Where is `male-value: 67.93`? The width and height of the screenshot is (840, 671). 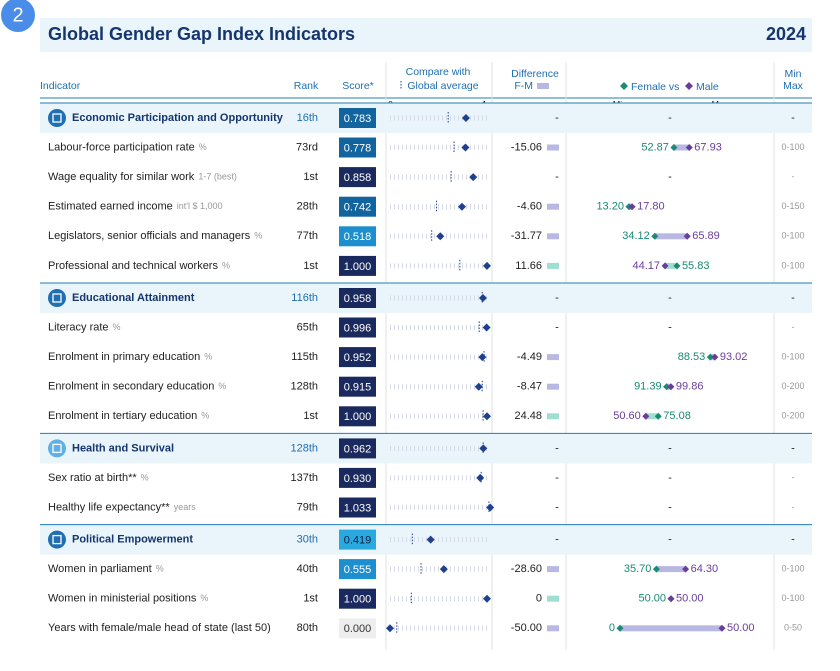
male-value: 67.93 is located at coordinates (708, 147).